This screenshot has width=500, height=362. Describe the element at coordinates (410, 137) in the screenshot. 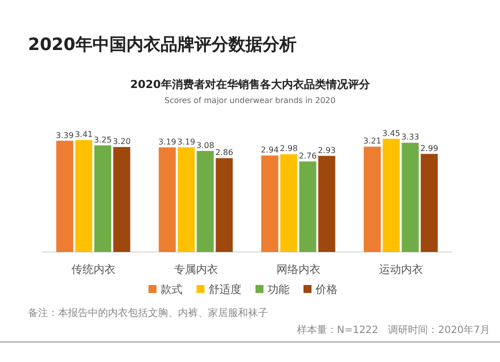

I see `data-label: 3.33` at that location.